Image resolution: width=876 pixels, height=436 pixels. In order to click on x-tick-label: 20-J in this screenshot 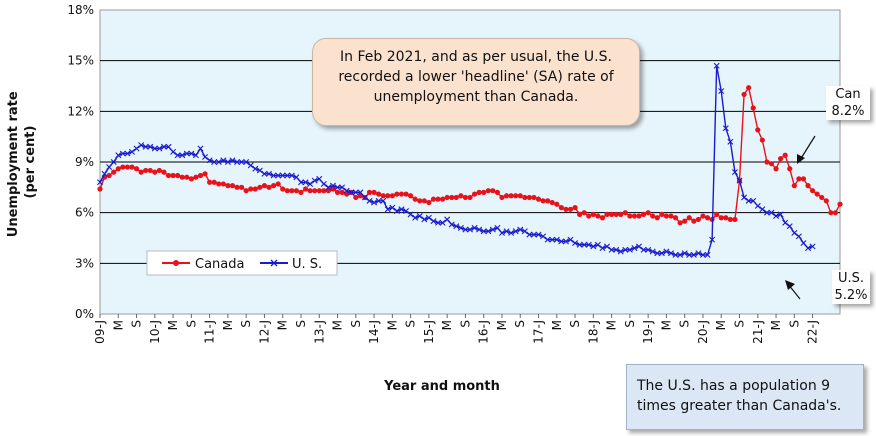, I will do `click(703, 332)`.